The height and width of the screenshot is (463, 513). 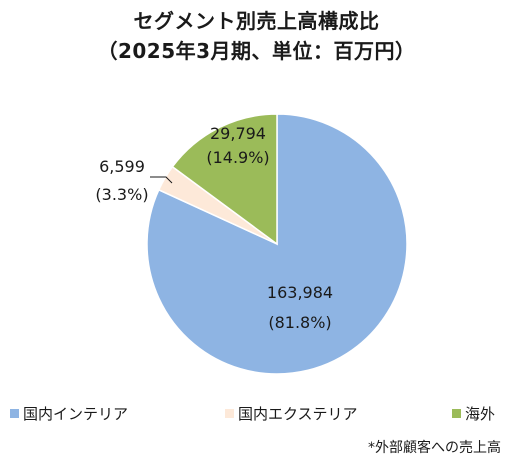 What do you see at coordinates (300, 292) in the screenshot?
I see `data-label-value-domestic-interior: 163,984` at bounding box center [300, 292].